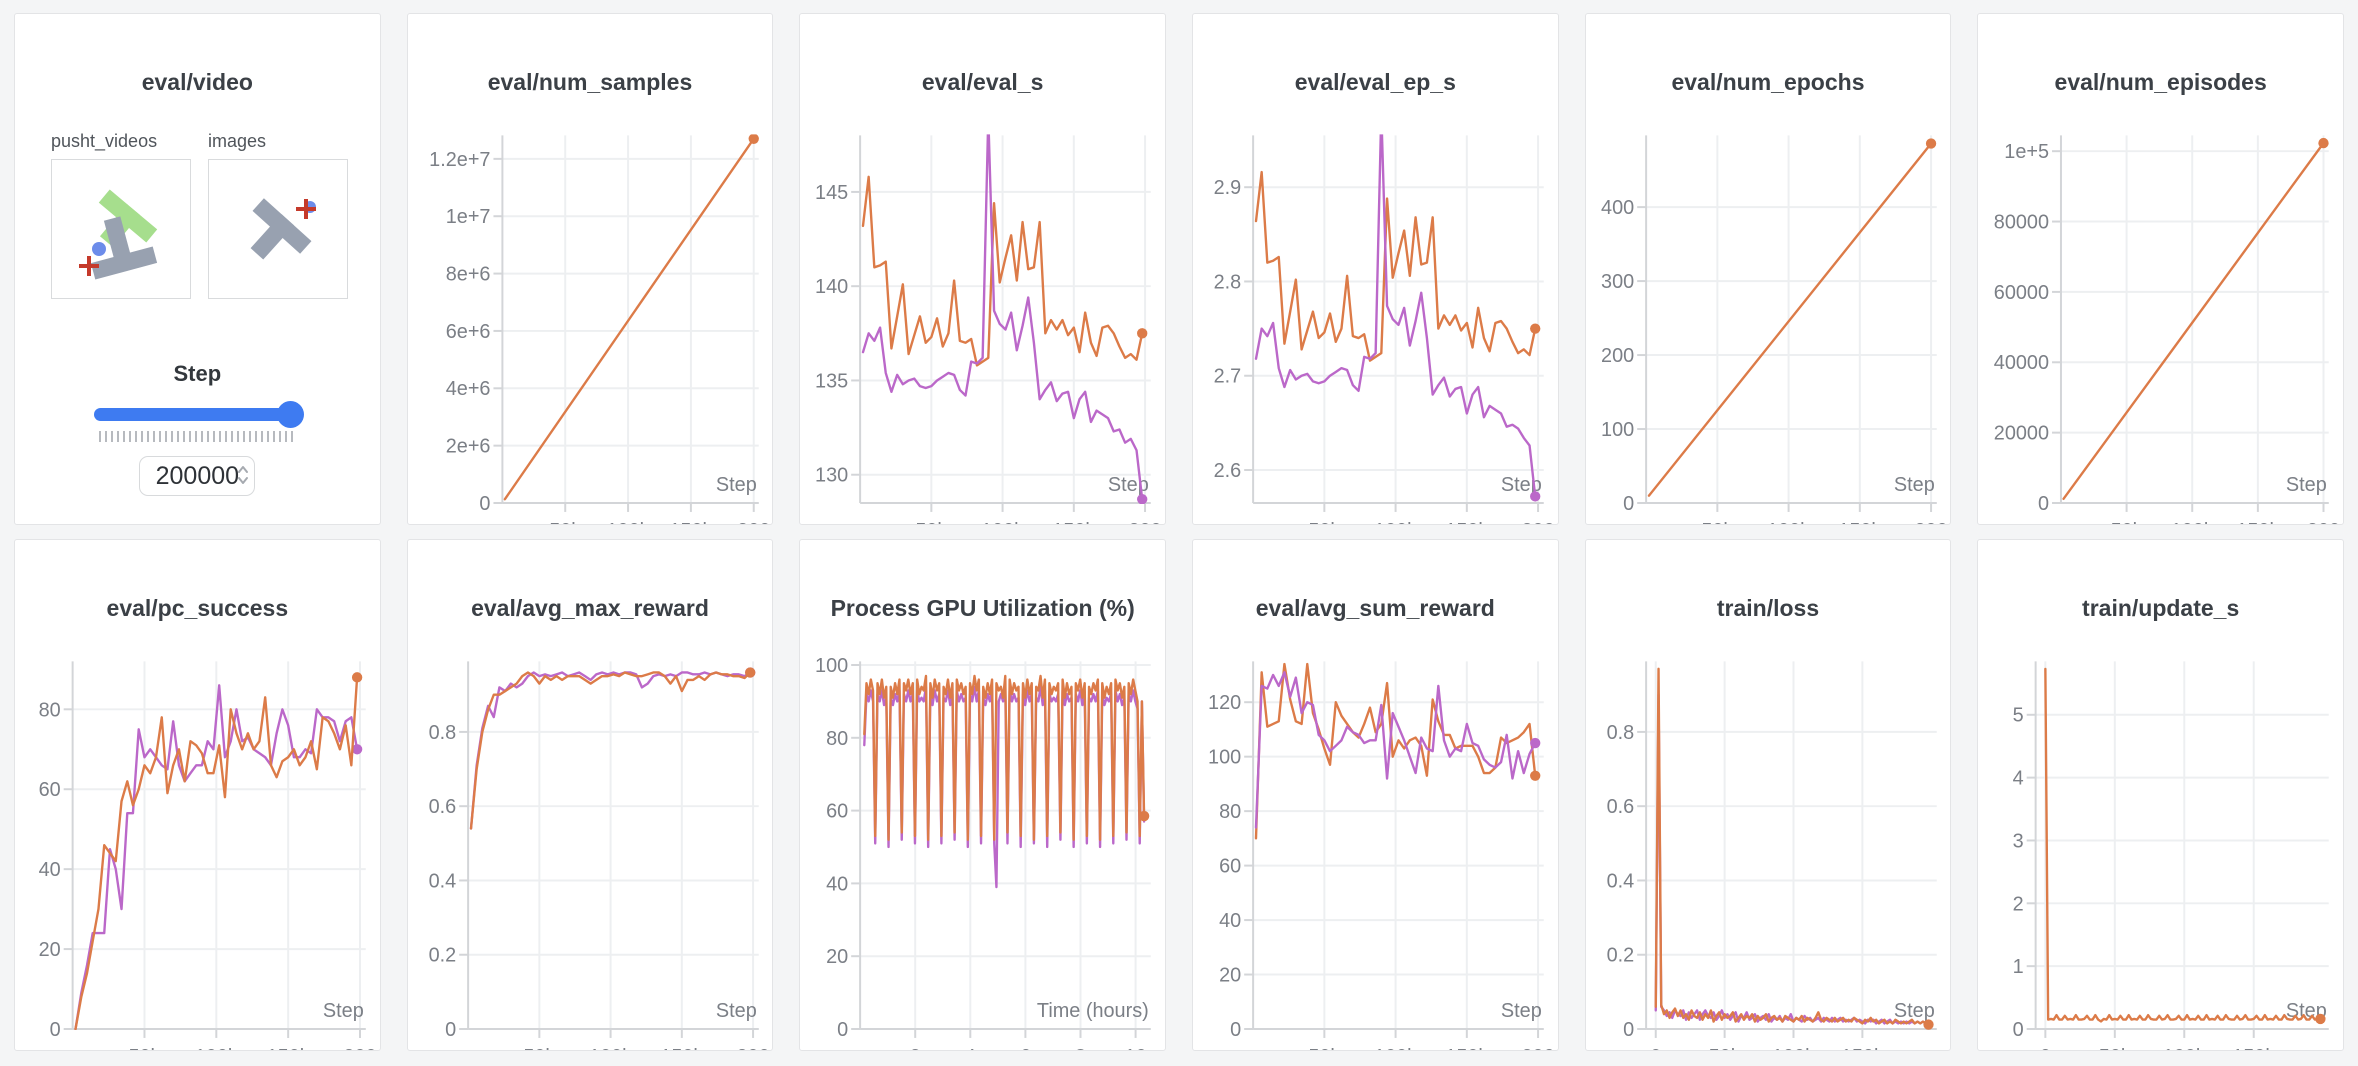 This screenshot has height=1066, width=2358. Describe the element at coordinates (197, 373) in the screenshot. I see `step-slider-label: Step` at that location.